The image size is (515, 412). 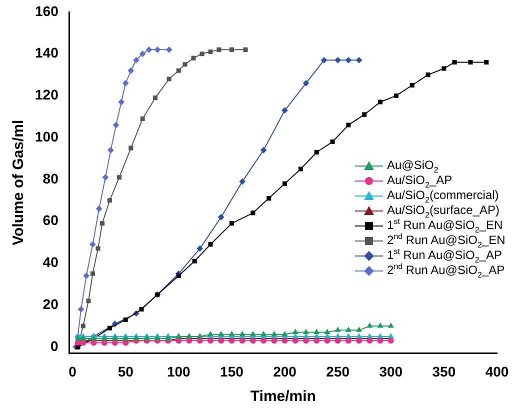 What do you see at coordinates (285, 371) in the screenshot?
I see `x-tick-label: 200` at bounding box center [285, 371].